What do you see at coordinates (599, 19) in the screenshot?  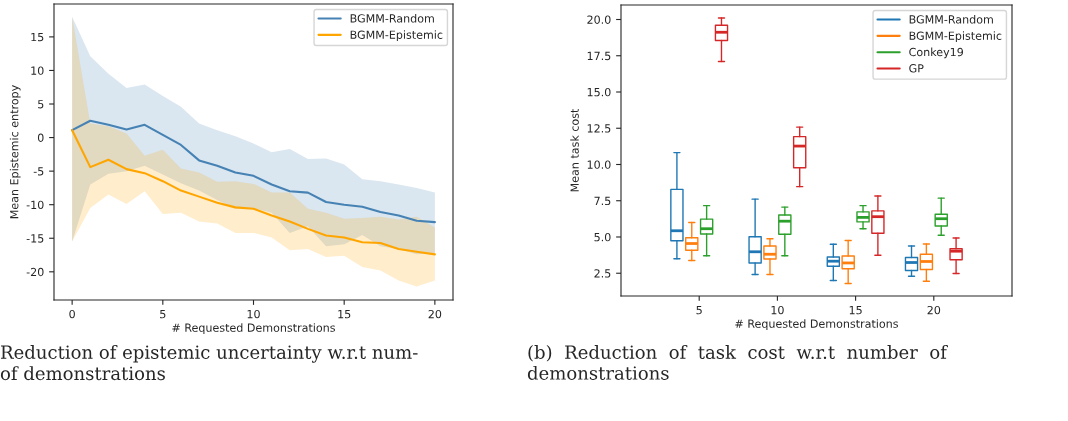 I see `y-tick-label: 20.0` at bounding box center [599, 19].